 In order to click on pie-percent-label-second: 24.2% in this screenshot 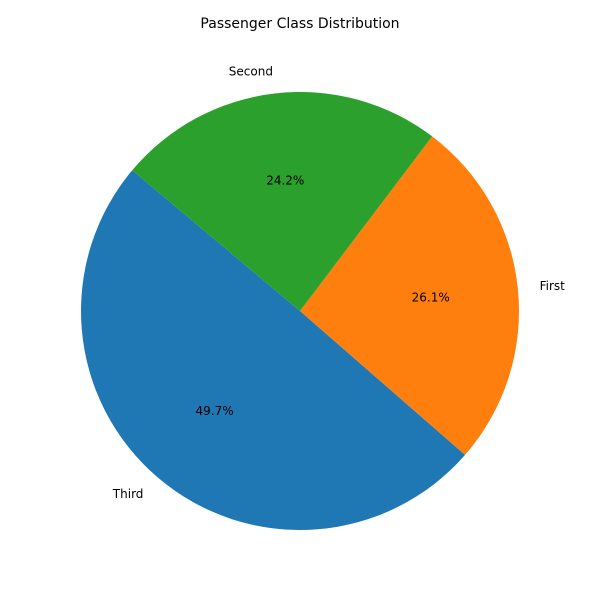, I will do `click(285, 180)`.